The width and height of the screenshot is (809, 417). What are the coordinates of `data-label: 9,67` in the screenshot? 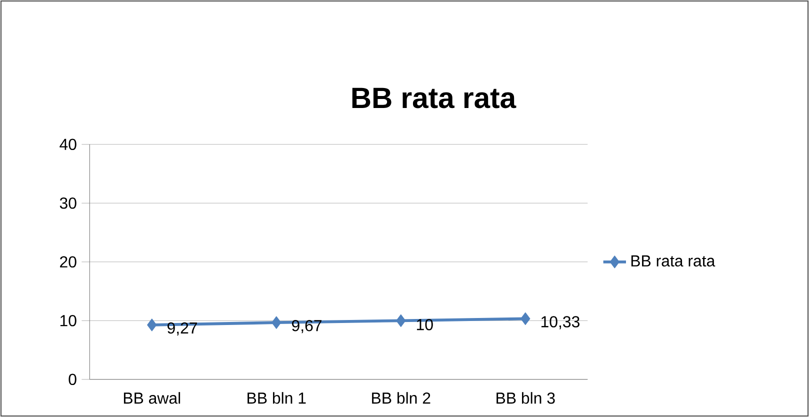 It's located at (307, 327).